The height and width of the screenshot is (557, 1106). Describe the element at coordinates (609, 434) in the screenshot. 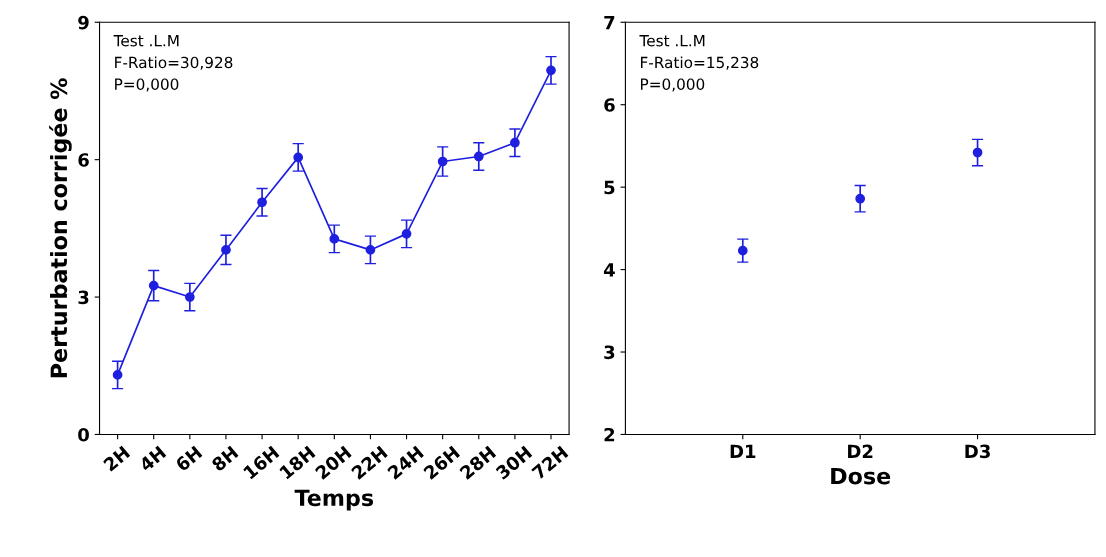

I see `y-tick-label: 2` at that location.